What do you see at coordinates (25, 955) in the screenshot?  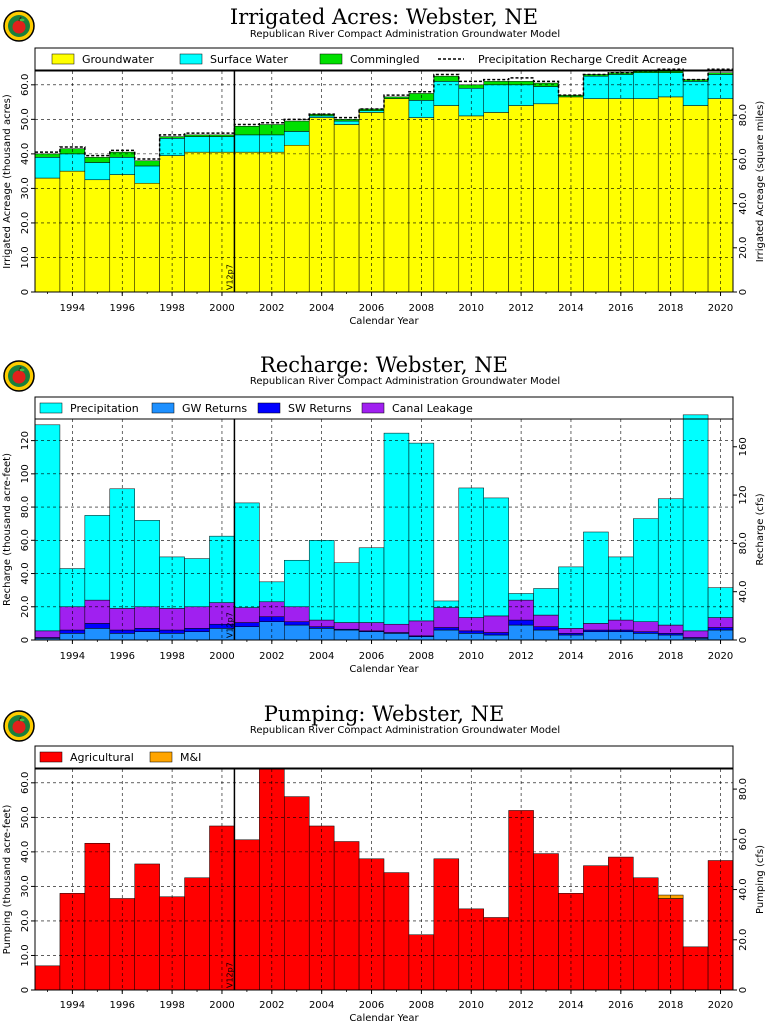 I see `y-tick-label: 10.0` at bounding box center [25, 955].